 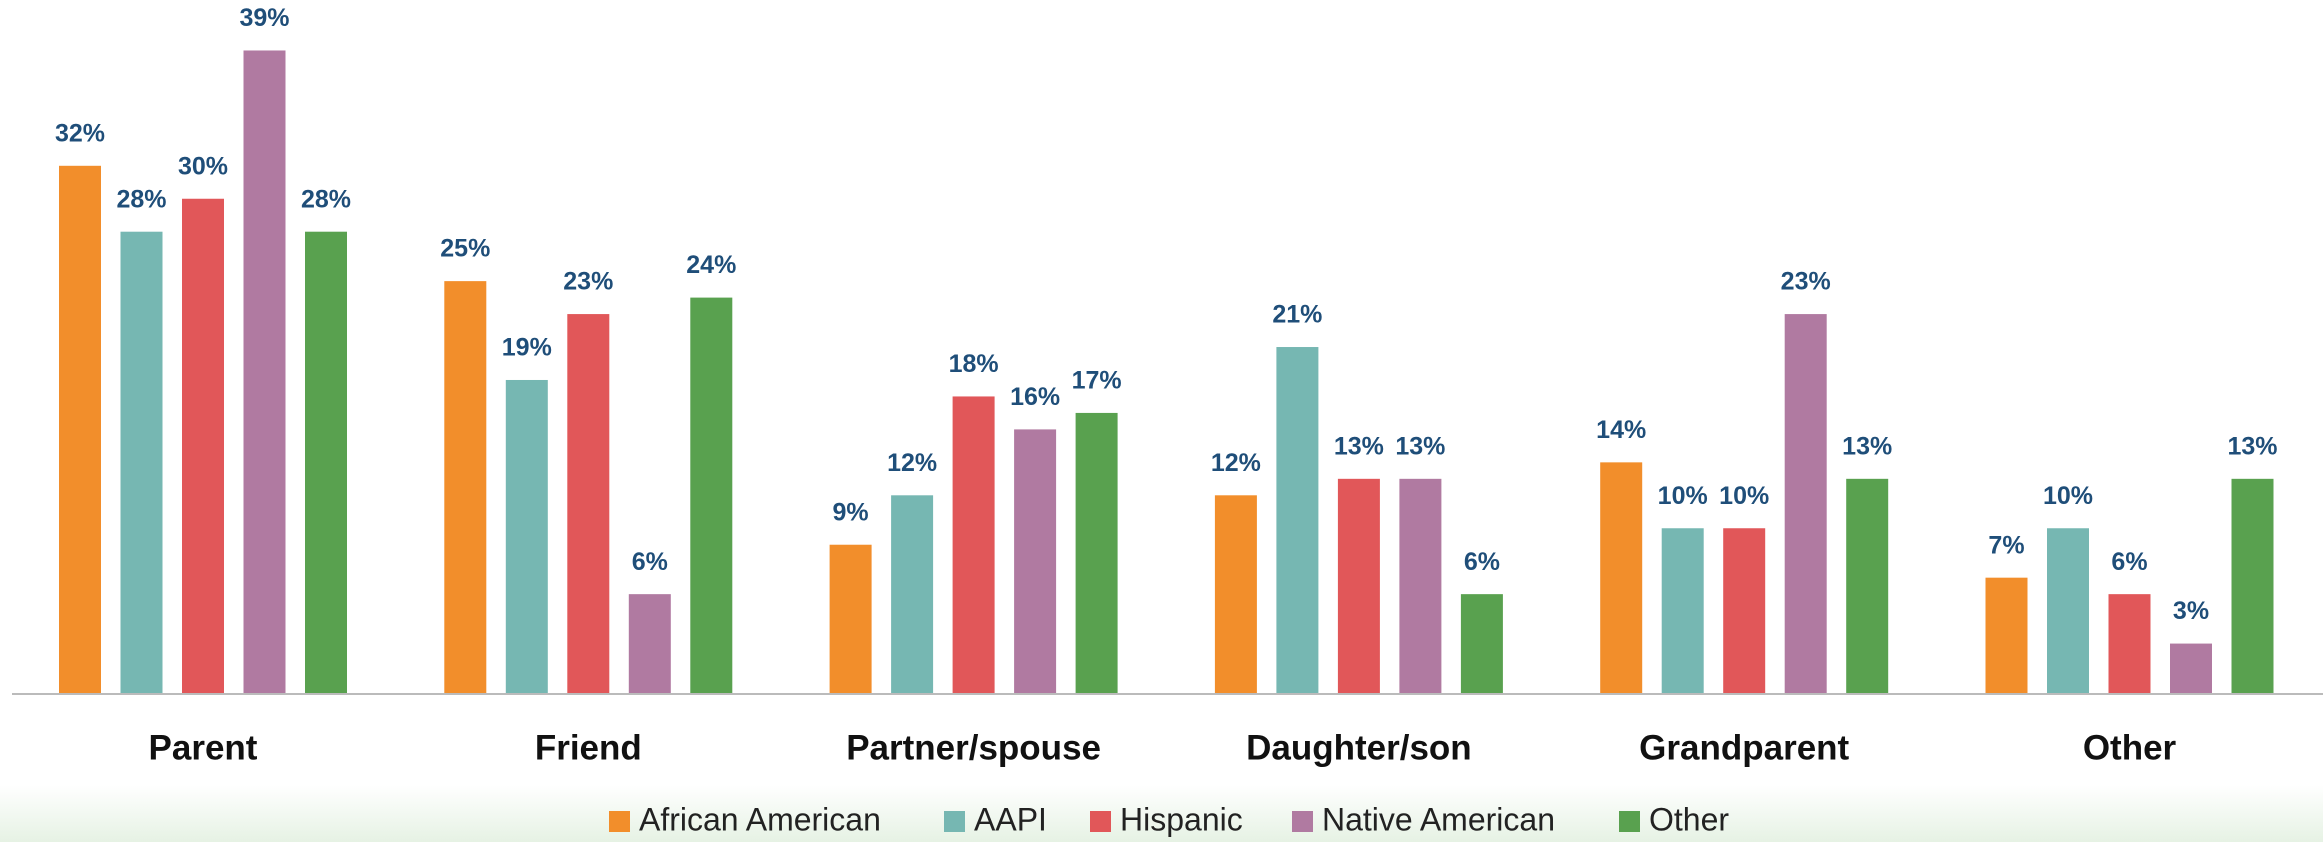 What do you see at coordinates (1359, 747) in the screenshot?
I see `x-tick-label: Daughter/son` at bounding box center [1359, 747].